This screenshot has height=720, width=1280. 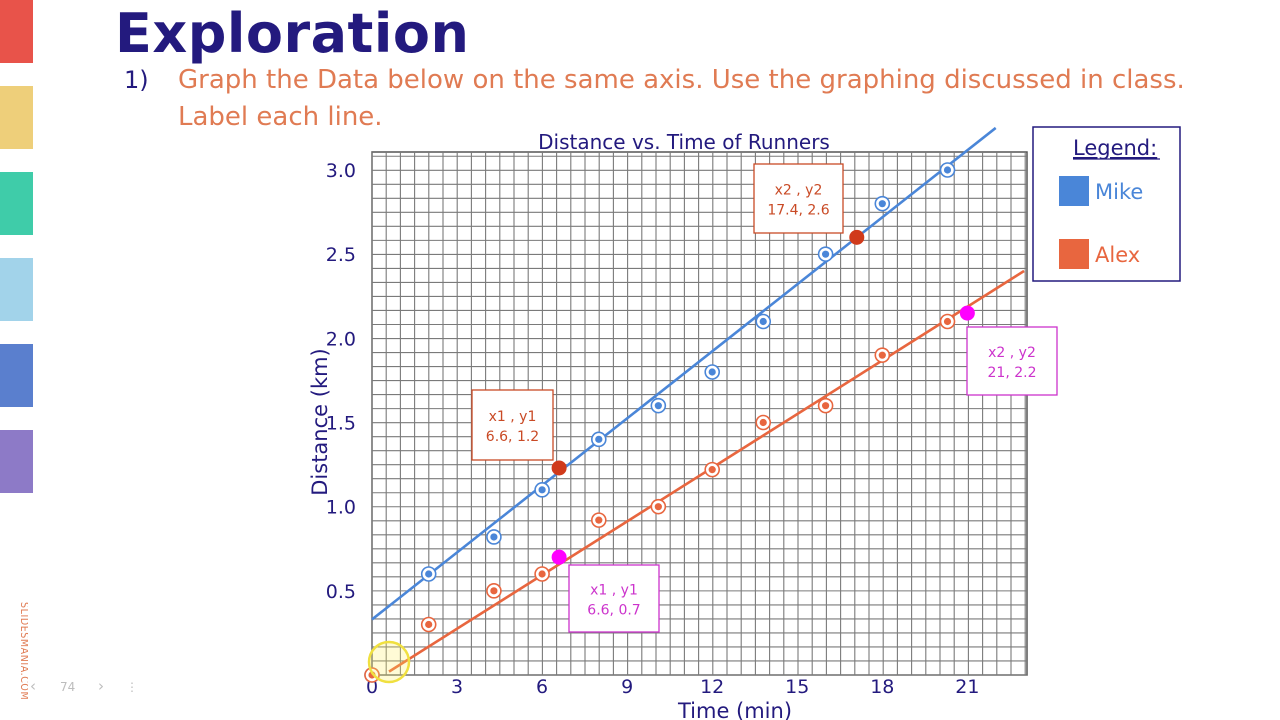 I want to click on x-axis-label: Time (min), so click(x=734, y=709).